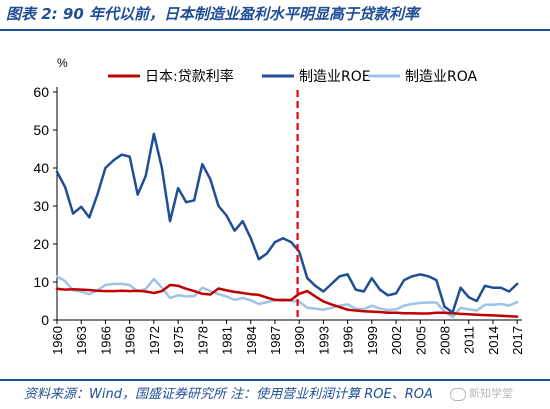  I want to click on x-tick-label: 1981, so click(227, 340).